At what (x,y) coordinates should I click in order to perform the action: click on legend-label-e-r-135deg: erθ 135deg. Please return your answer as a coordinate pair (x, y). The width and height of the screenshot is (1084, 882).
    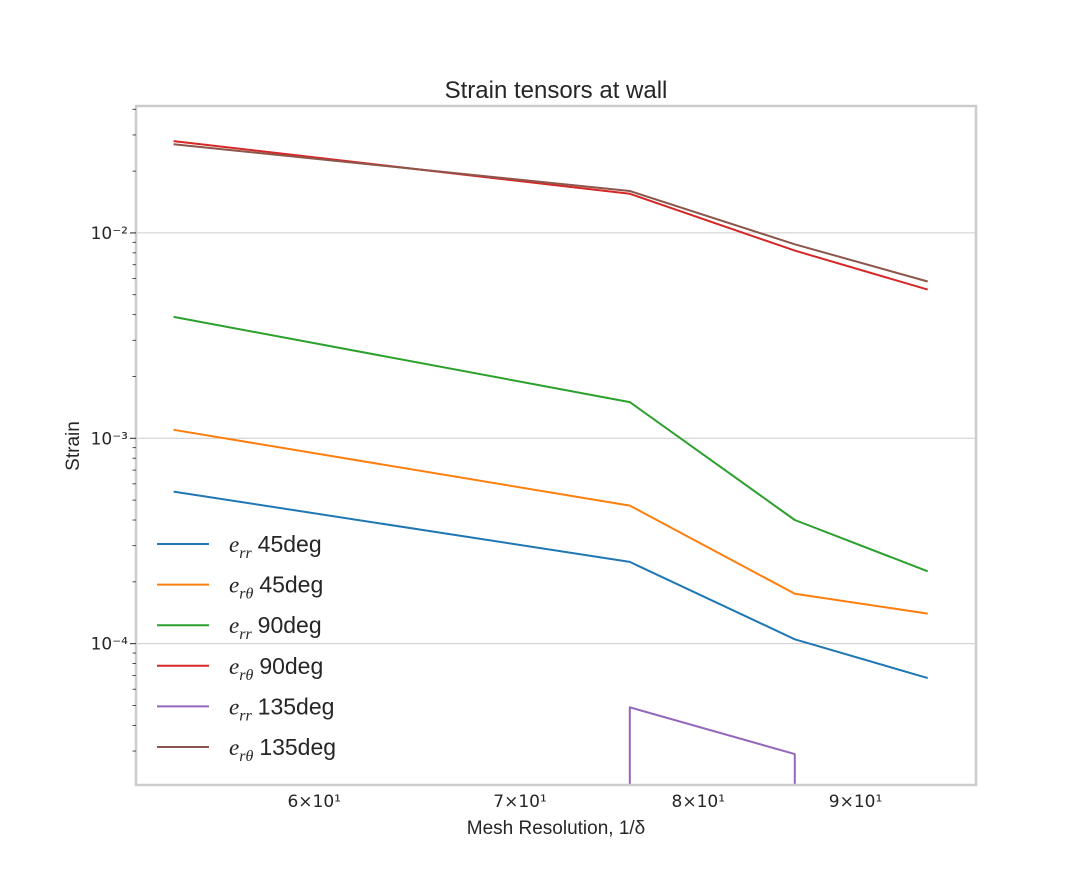
    Looking at the image, I should click on (282, 749).